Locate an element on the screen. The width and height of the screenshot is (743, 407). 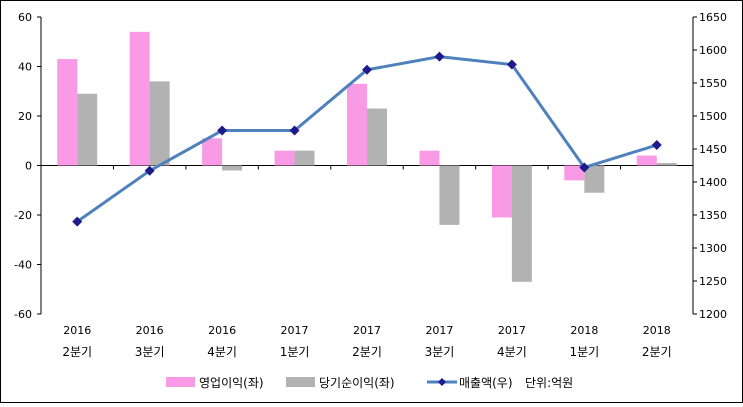
y-right-tick-label: 1400 is located at coordinates (713, 182).